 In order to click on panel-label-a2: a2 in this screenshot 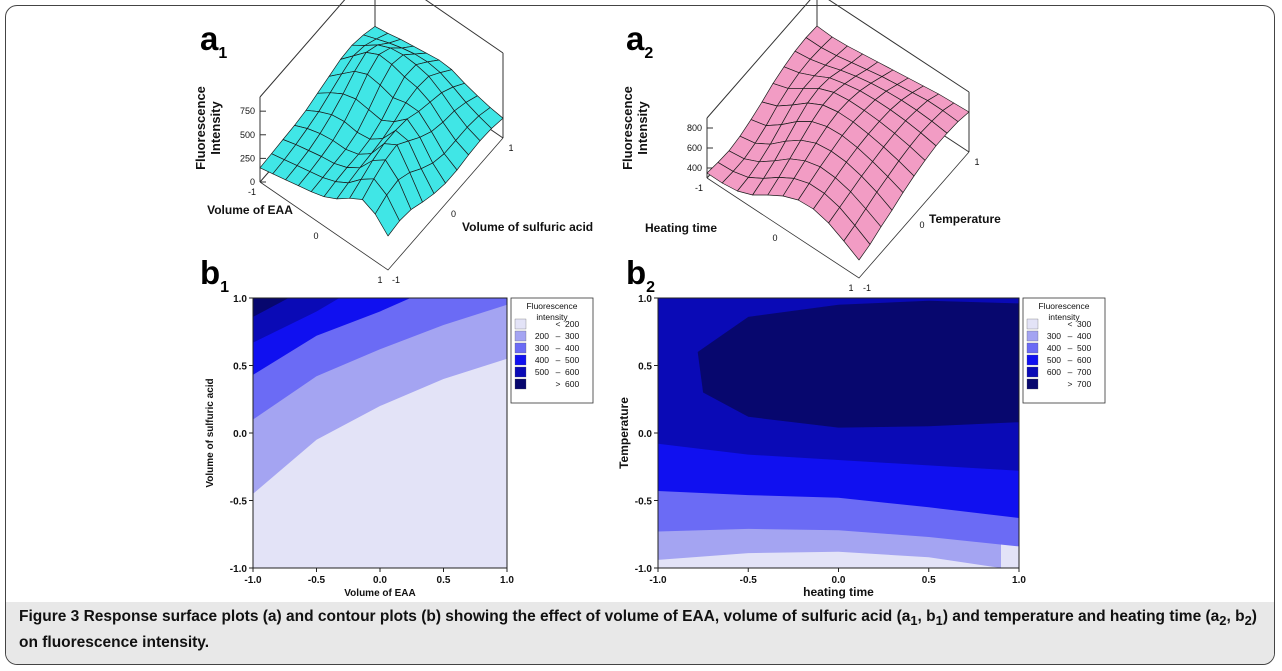, I will do `click(639, 41)`.